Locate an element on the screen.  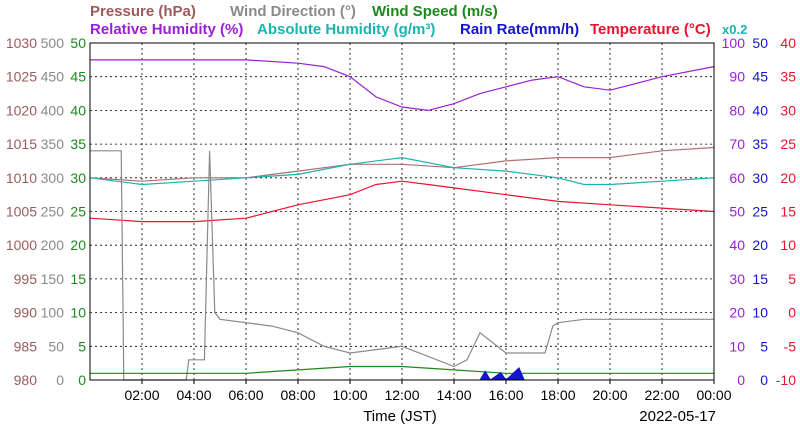
y-tick-temperature: 35 is located at coordinates (788, 77).